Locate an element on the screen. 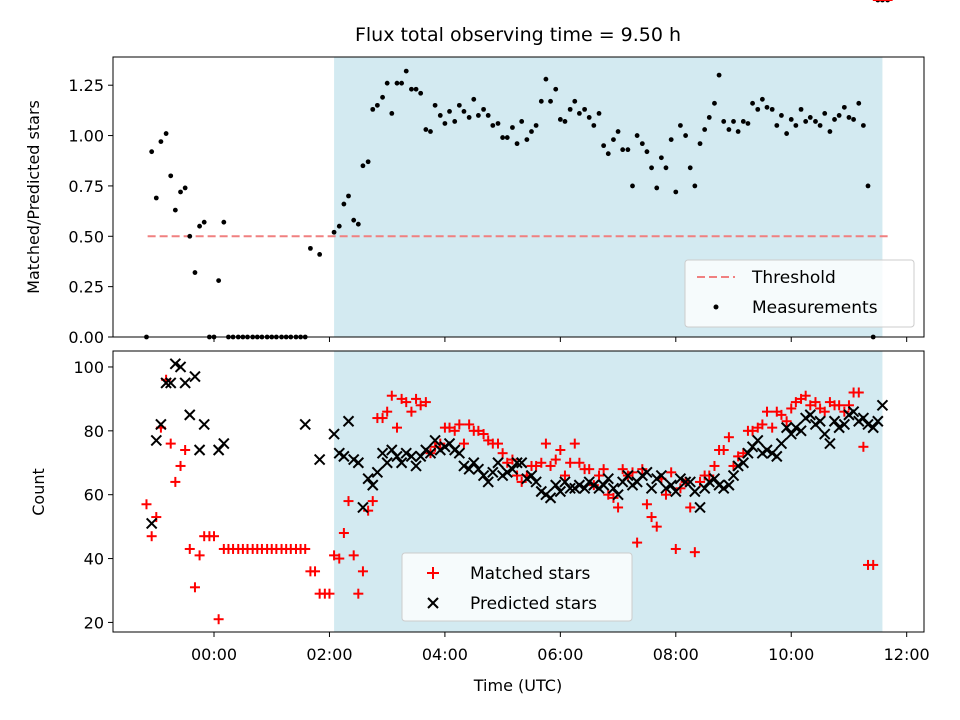 Image resolution: width=960 pixels, height=720 pixels. x-tick-label: 06:00 is located at coordinates (560, 654).